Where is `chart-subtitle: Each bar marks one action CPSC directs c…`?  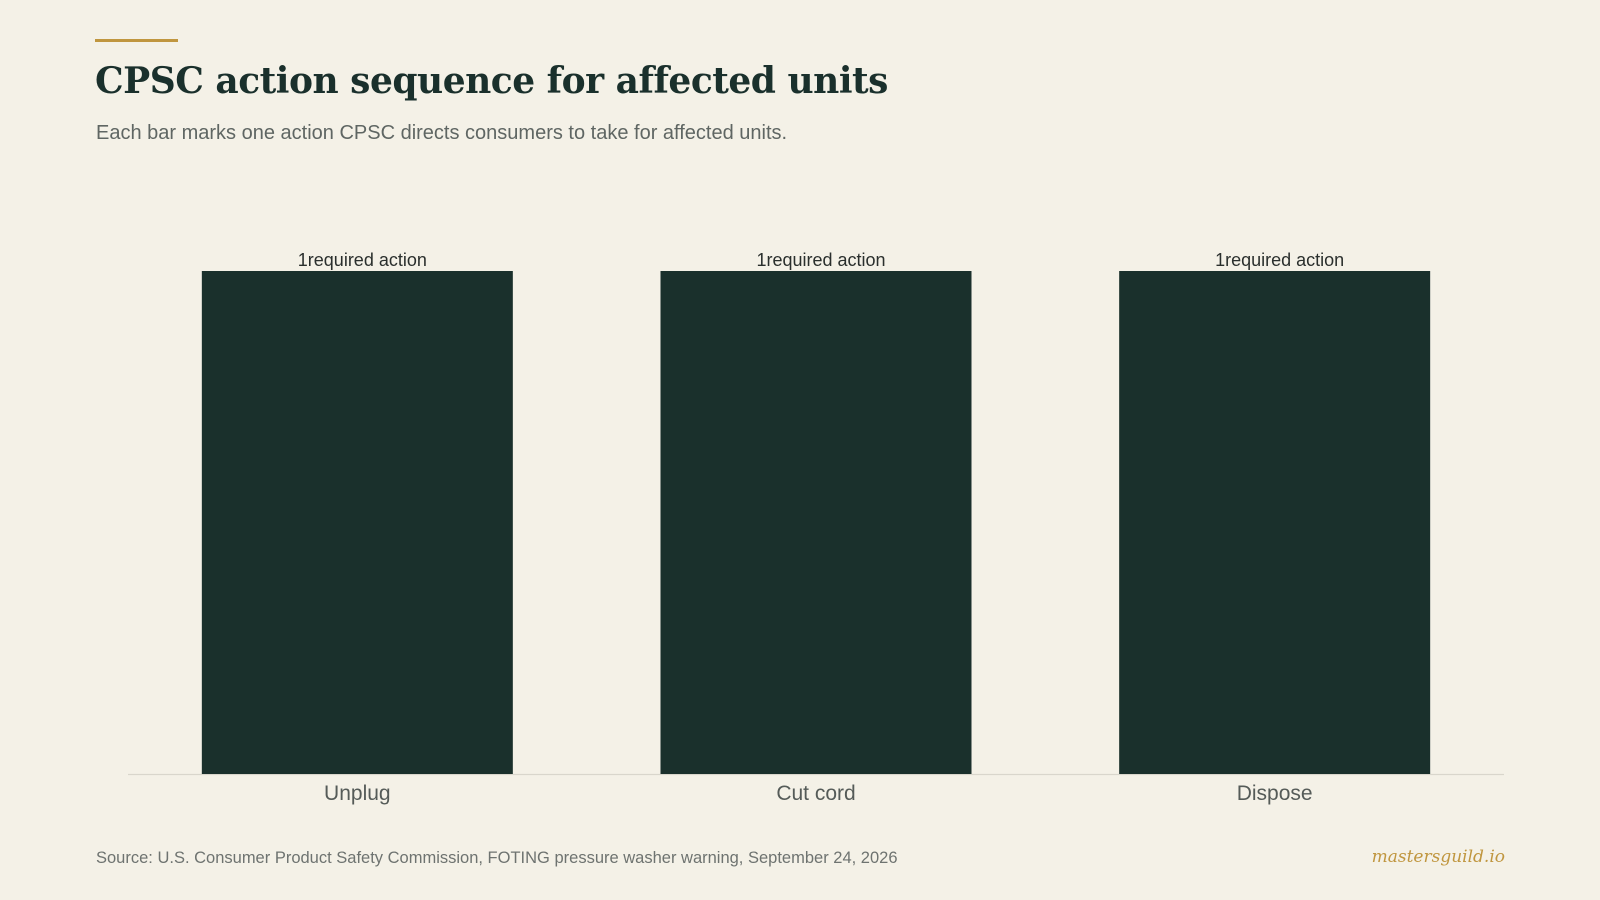 chart-subtitle: Each bar marks one action CPSC directs c… is located at coordinates (442, 133).